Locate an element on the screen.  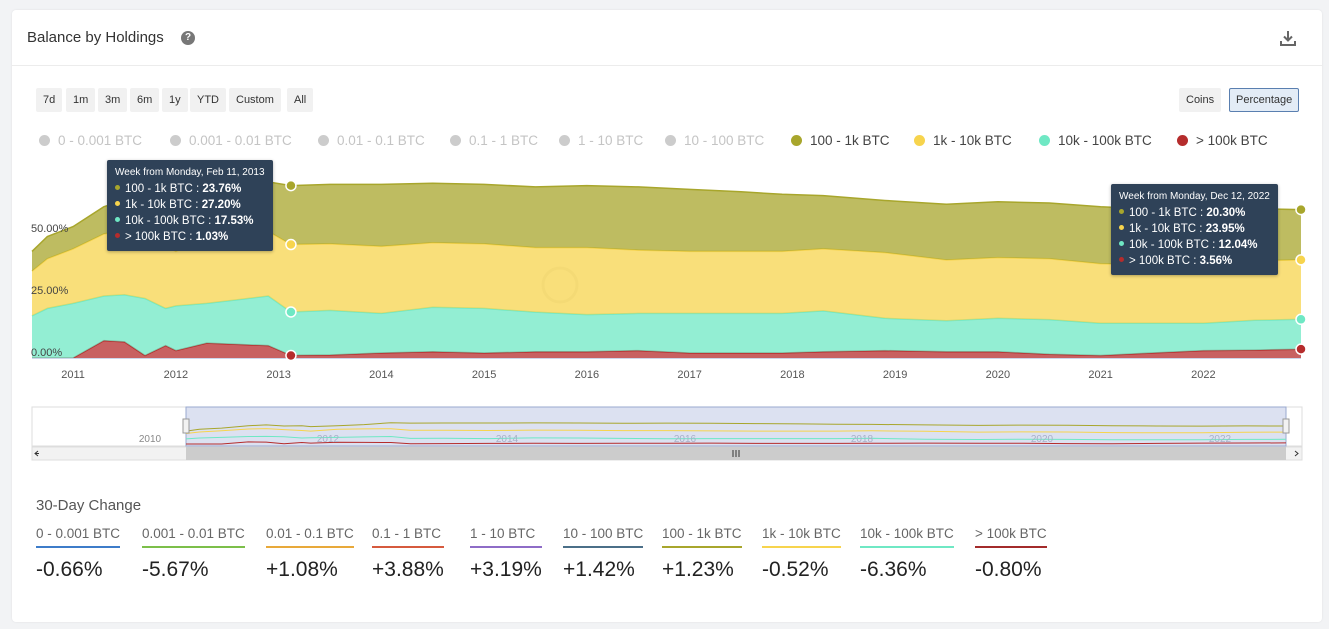
change-item: > 100k BTC -0.80% is located at coordinates (1011, 554).